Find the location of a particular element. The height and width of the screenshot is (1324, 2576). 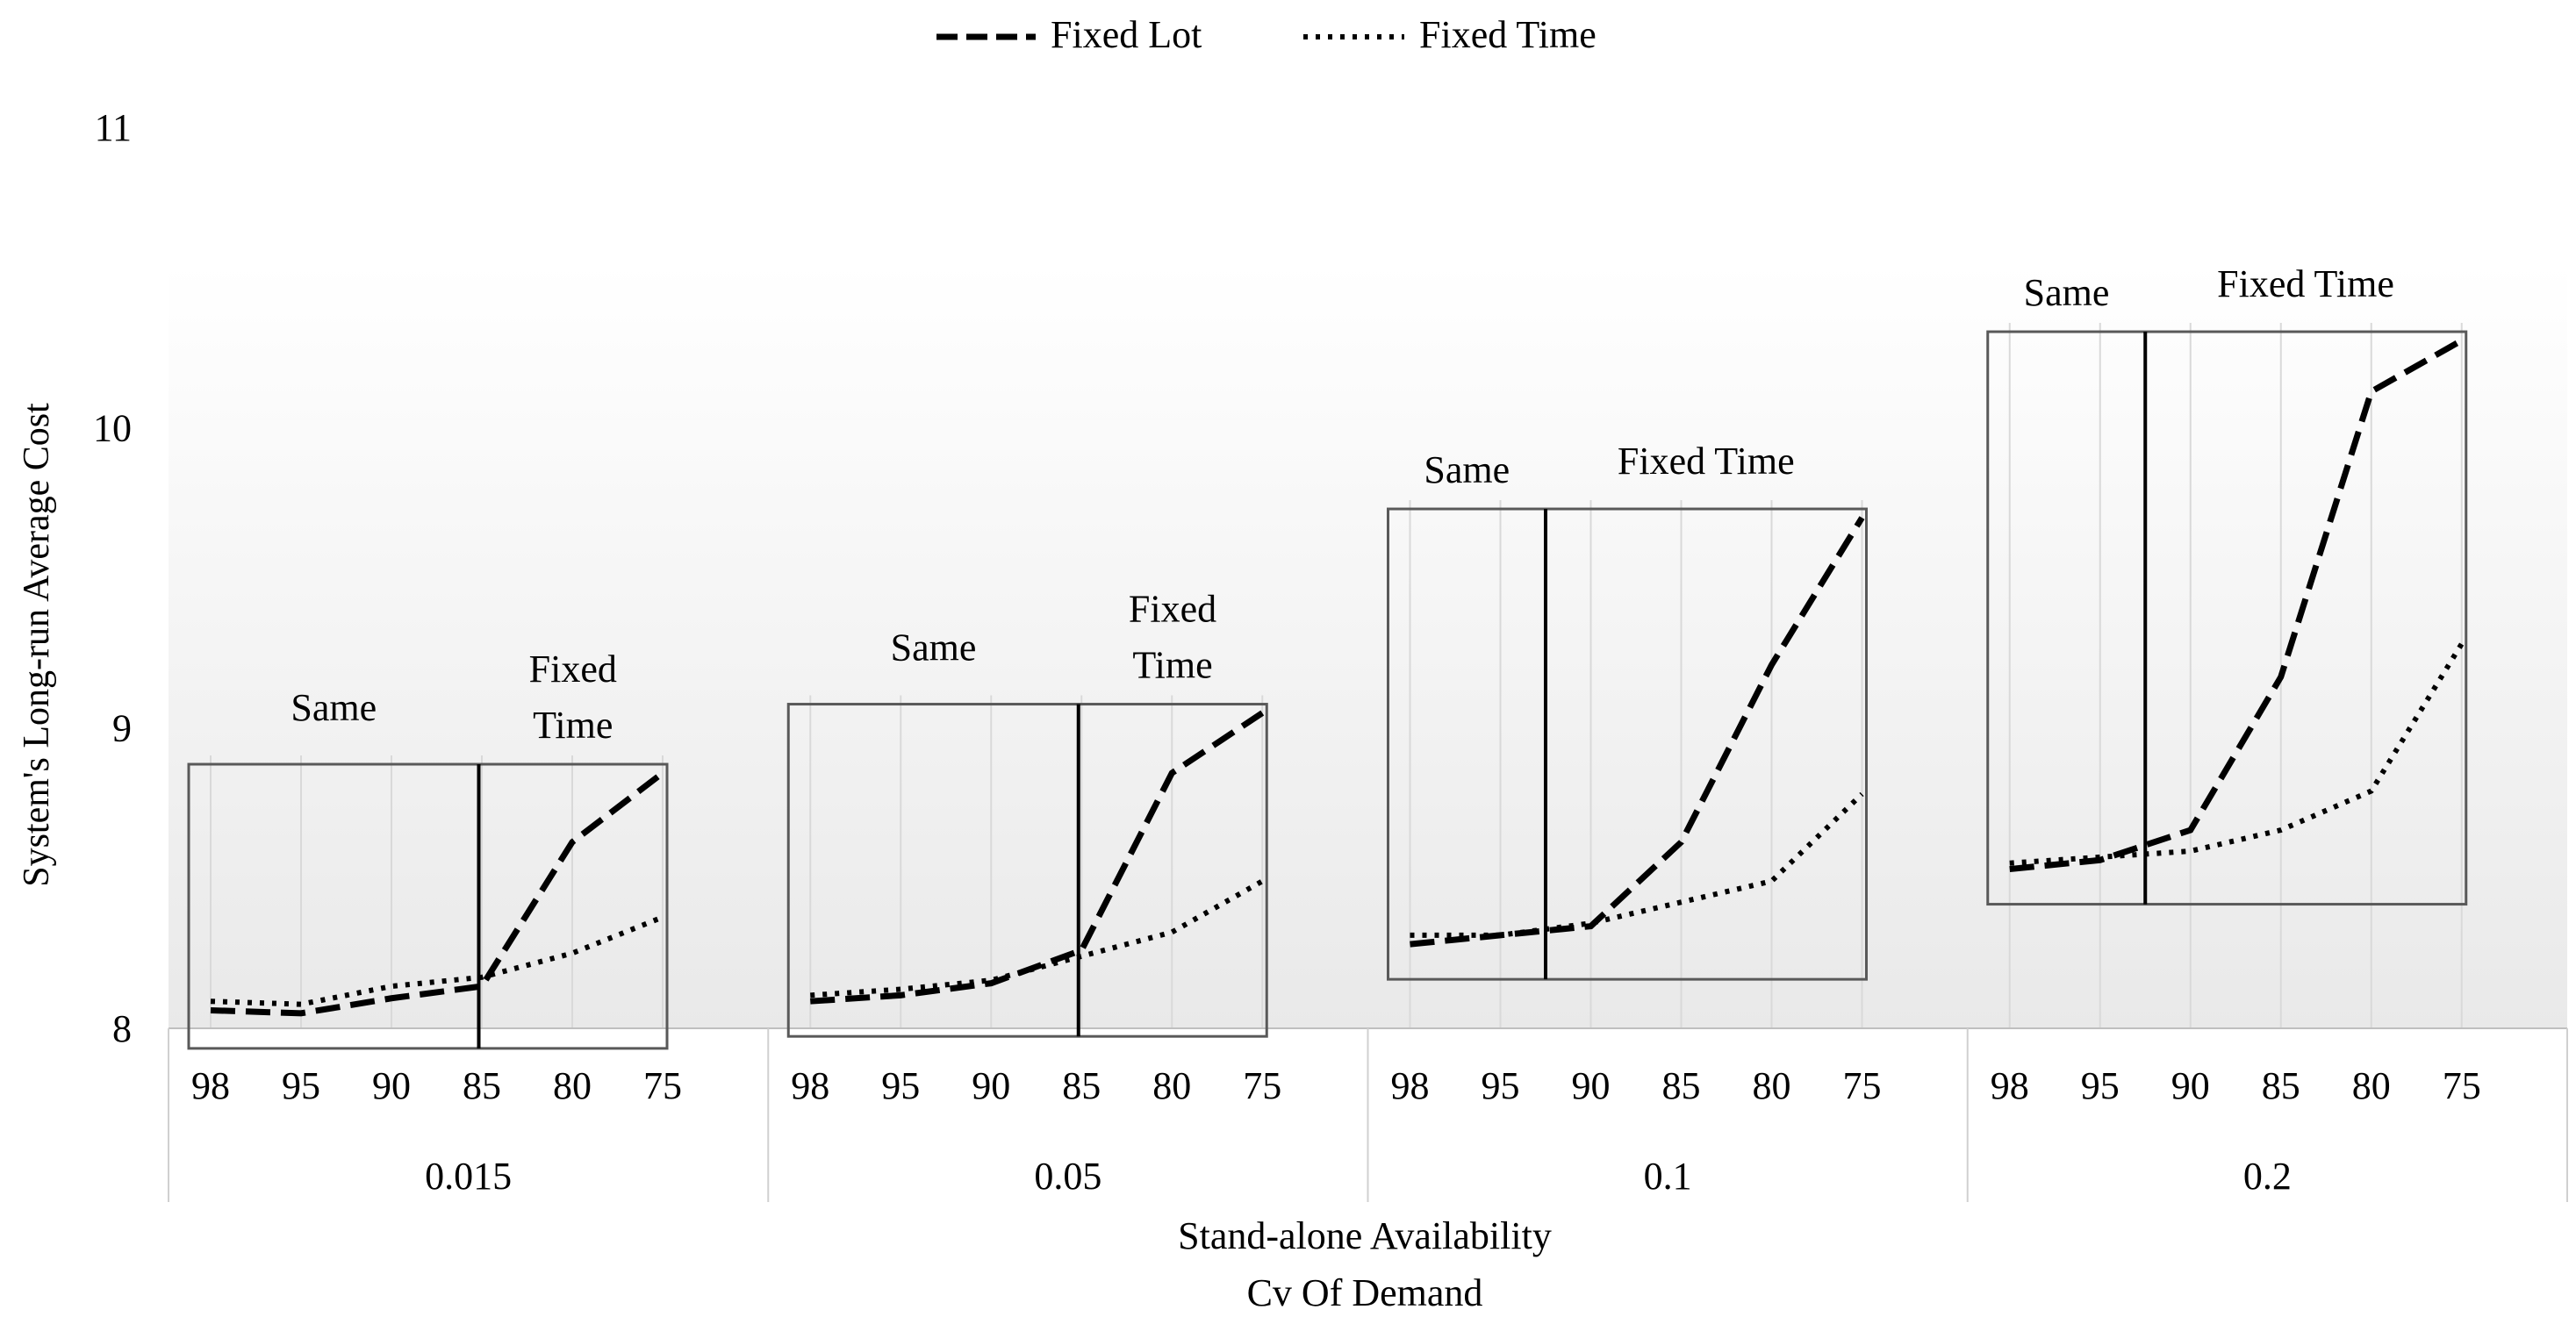

y-tick-label: 9 is located at coordinates (122, 728).